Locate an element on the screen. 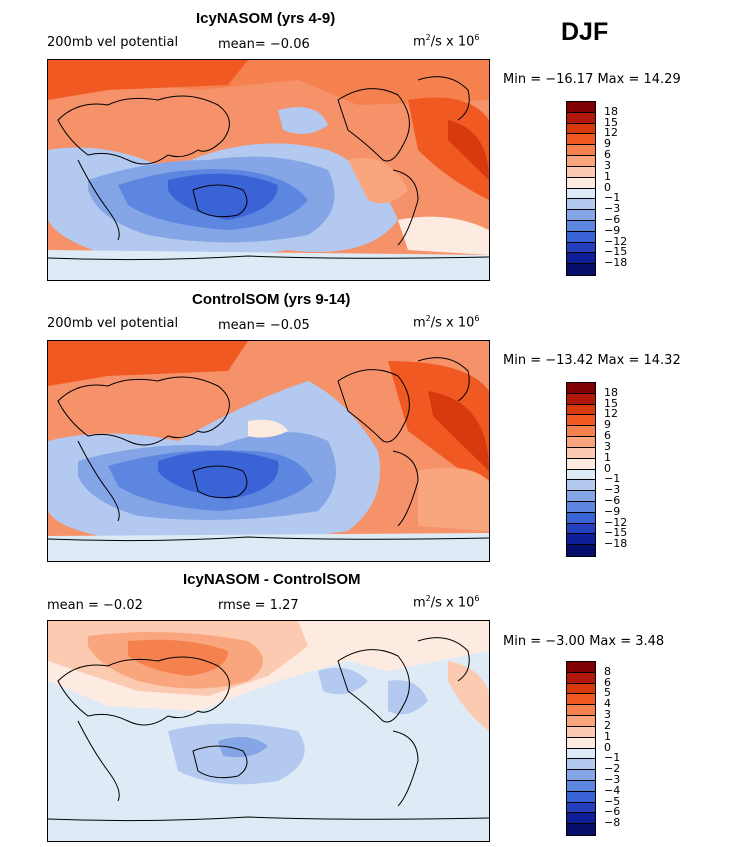 This screenshot has height=847, width=733. colorbar-tick-label: 8 is located at coordinates (607, 671).